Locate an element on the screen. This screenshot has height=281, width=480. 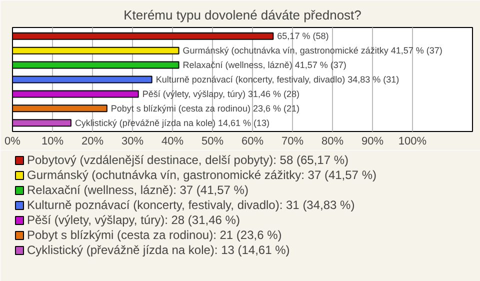
data-label: Relaxační (wellness, lázně) 41,57 % (37) is located at coordinates (264, 65).